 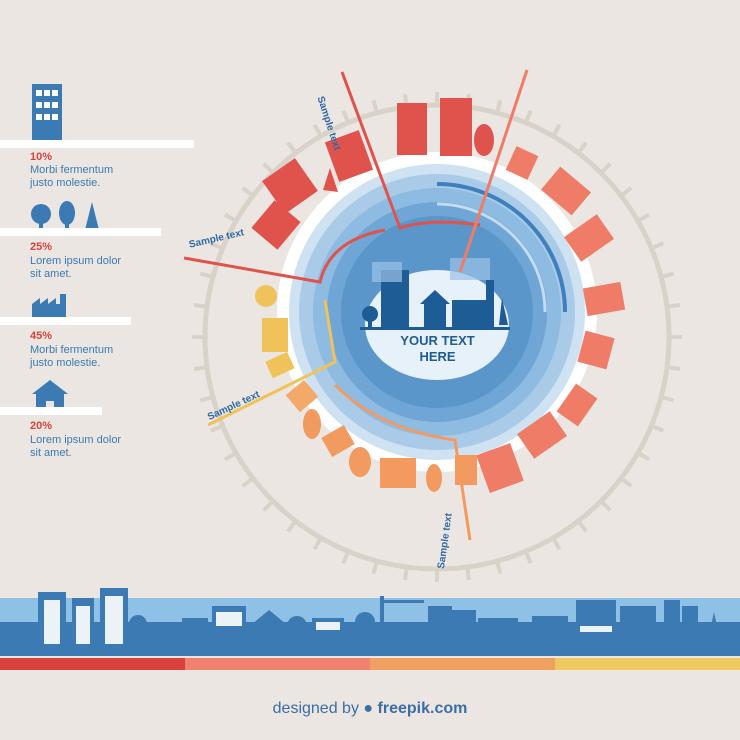 What do you see at coordinates (47, 112) in the screenshot?
I see `office-building-icon` at bounding box center [47, 112].